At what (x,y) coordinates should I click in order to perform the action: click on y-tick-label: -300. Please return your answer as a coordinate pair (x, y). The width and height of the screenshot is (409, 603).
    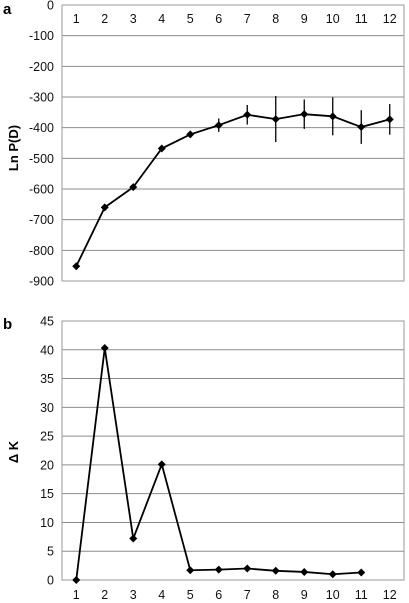
    Looking at the image, I should click on (41, 98).